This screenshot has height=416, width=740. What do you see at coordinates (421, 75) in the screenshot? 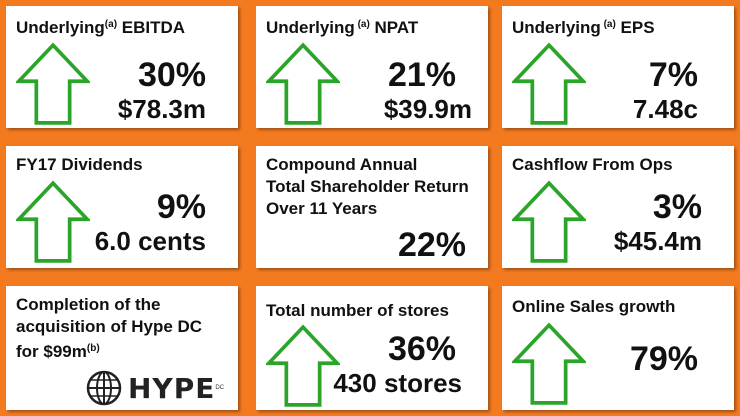
I see `percent-value: 21%` at bounding box center [421, 75].